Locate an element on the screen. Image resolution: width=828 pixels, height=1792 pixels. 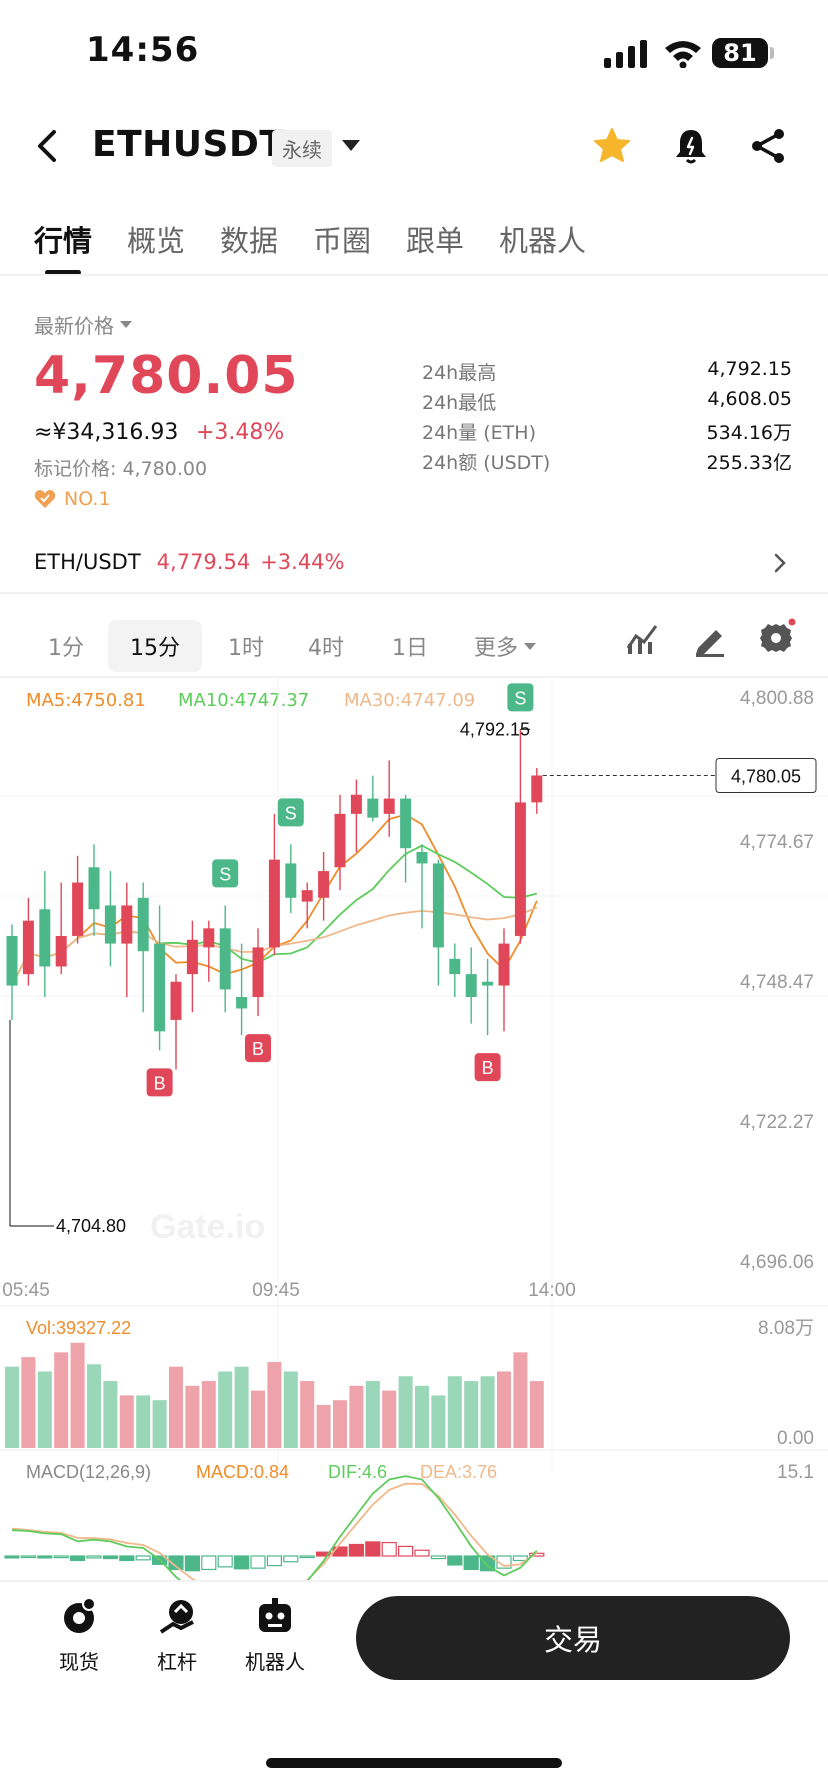
interval-more: 更多 is located at coordinates (505, 646).